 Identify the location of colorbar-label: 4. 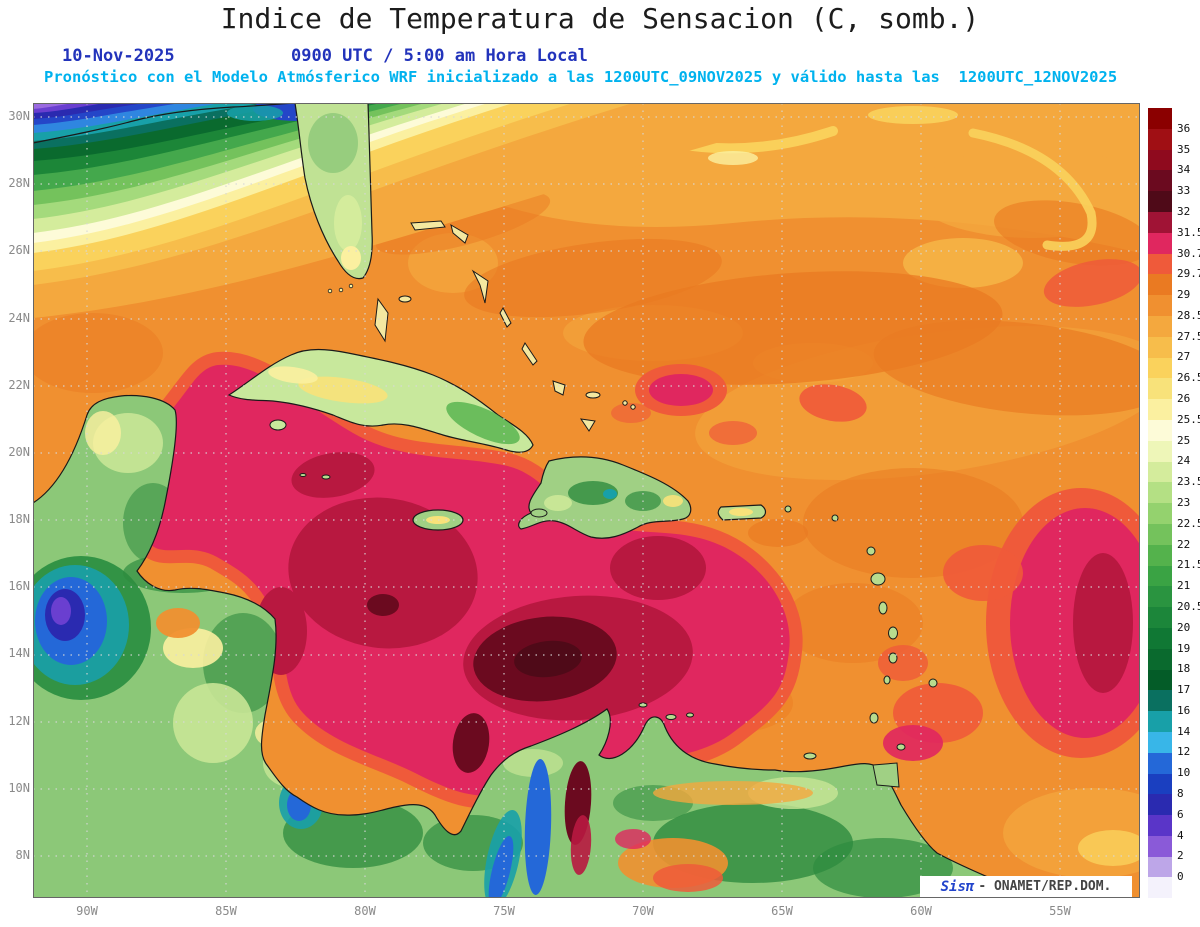
(1180, 835).